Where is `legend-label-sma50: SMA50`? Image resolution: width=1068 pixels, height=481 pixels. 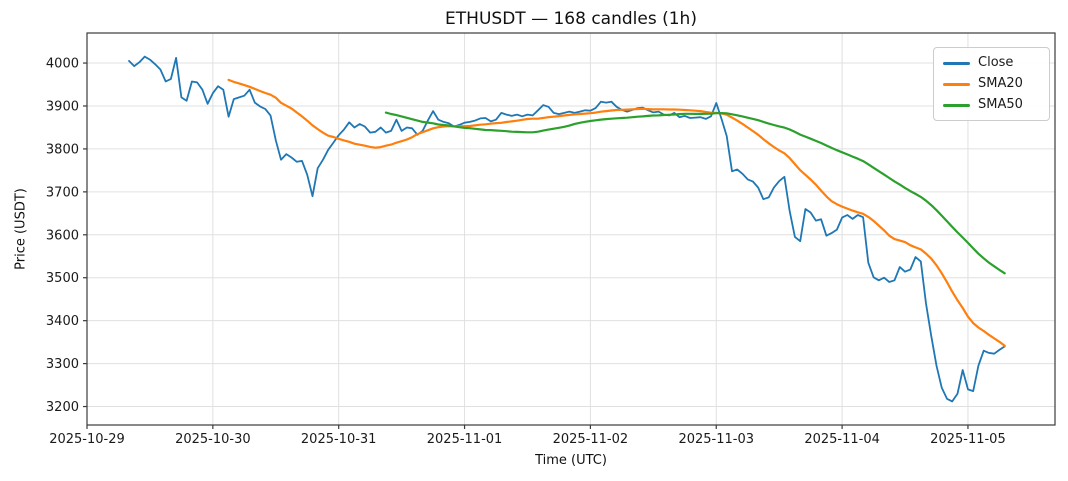
legend-label-sma50: SMA50 is located at coordinates (1000, 104).